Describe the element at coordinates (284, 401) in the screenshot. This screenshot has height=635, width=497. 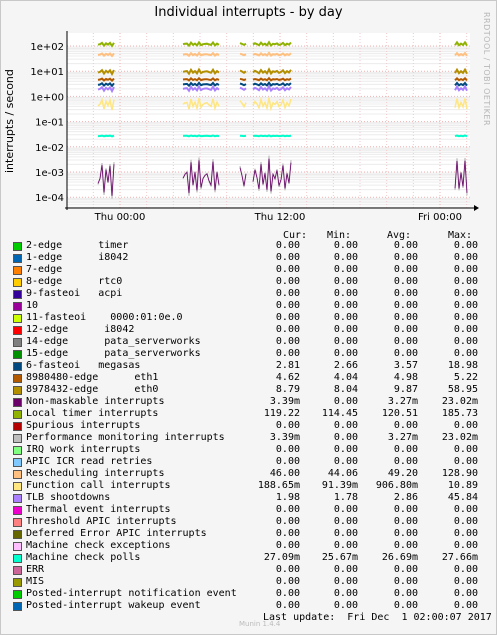
I see `legend-value-cur: 3.39m` at that location.